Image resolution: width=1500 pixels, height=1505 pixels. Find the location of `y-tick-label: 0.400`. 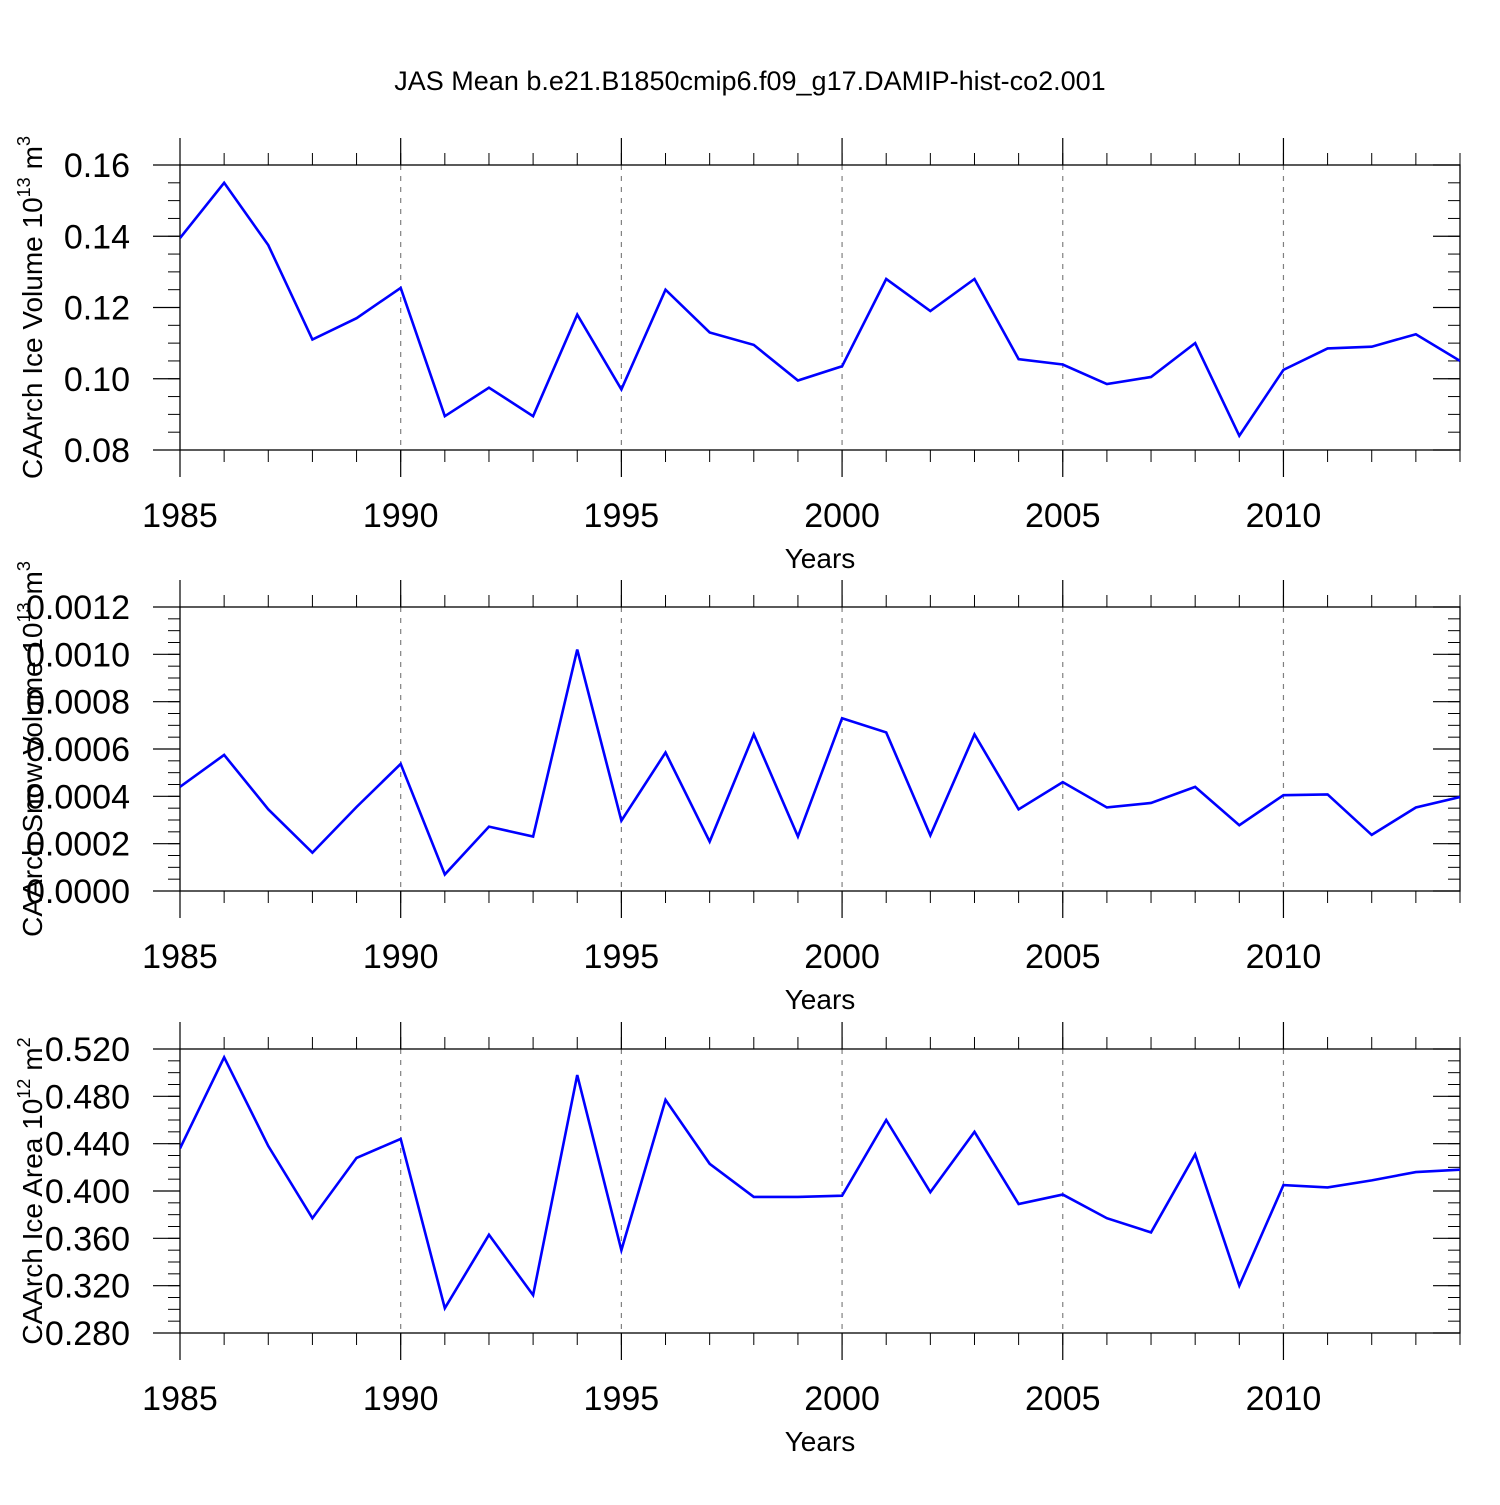

y-tick-label: 0.400 is located at coordinates (87, 1192).